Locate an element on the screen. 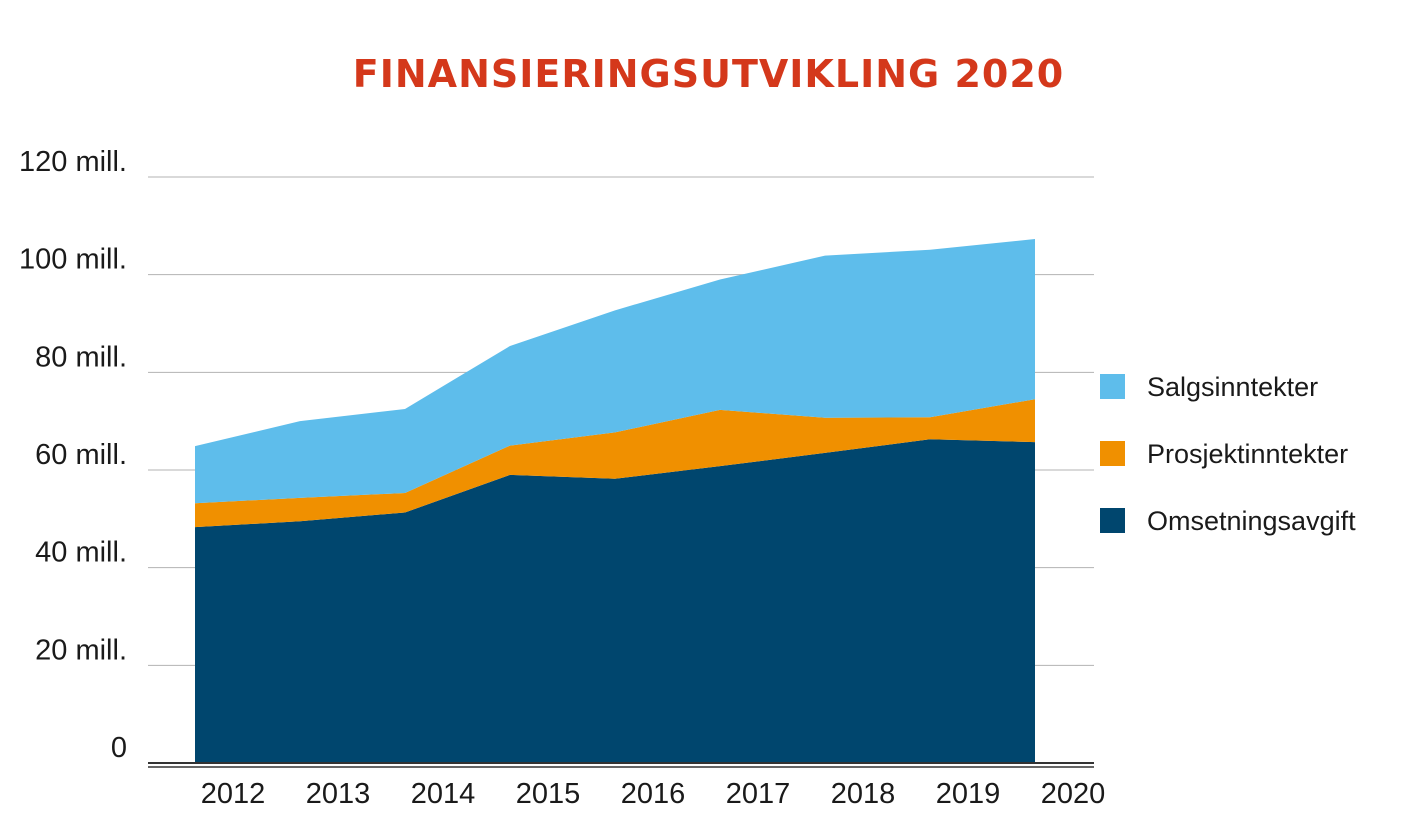 The height and width of the screenshot is (827, 1417). x-tick-label-2016: 2016 is located at coordinates (653, 794).